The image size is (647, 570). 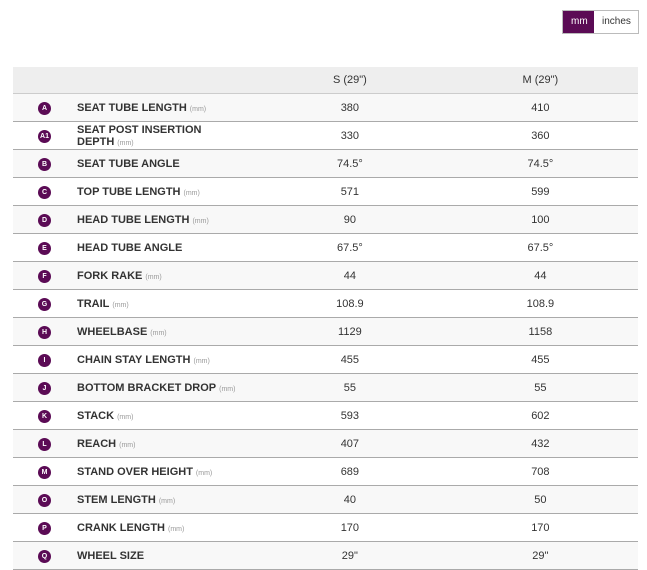 I want to click on dimension-label: BOTTOM BRACKET DROP, so click(x=147, y=387).